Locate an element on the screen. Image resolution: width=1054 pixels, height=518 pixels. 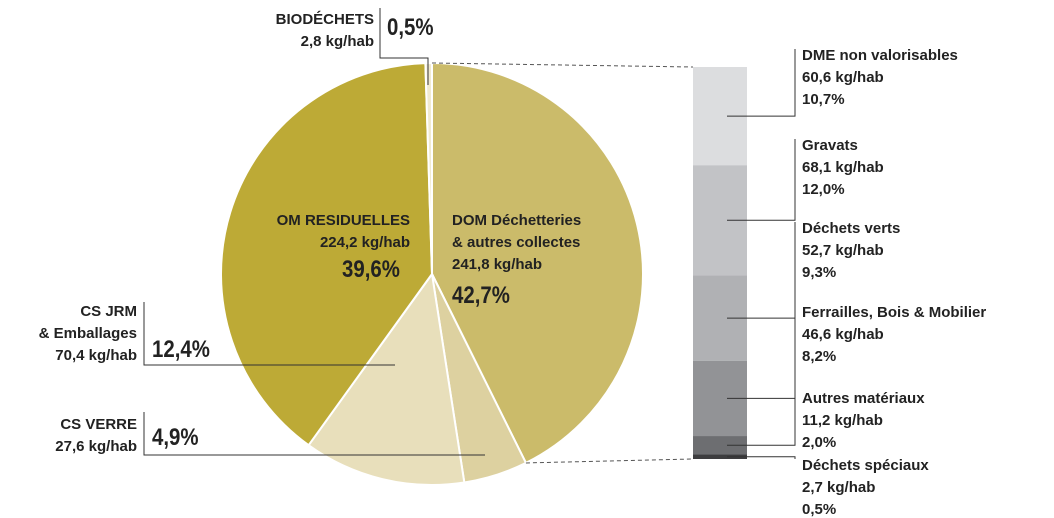
segment-percent: 9,3% is located at coordinates (819, 272).